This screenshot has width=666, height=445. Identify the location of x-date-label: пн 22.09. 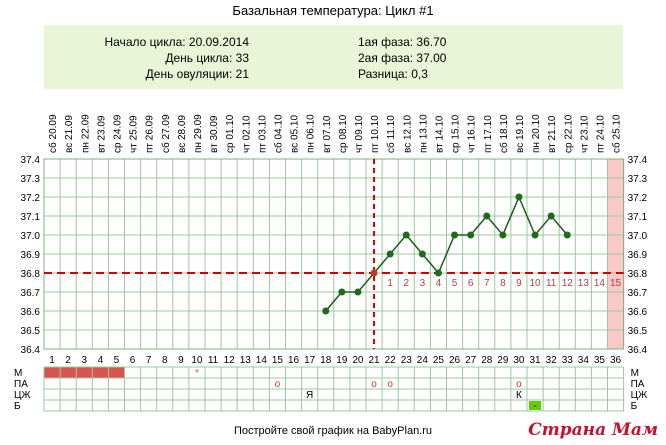
(85, 133).